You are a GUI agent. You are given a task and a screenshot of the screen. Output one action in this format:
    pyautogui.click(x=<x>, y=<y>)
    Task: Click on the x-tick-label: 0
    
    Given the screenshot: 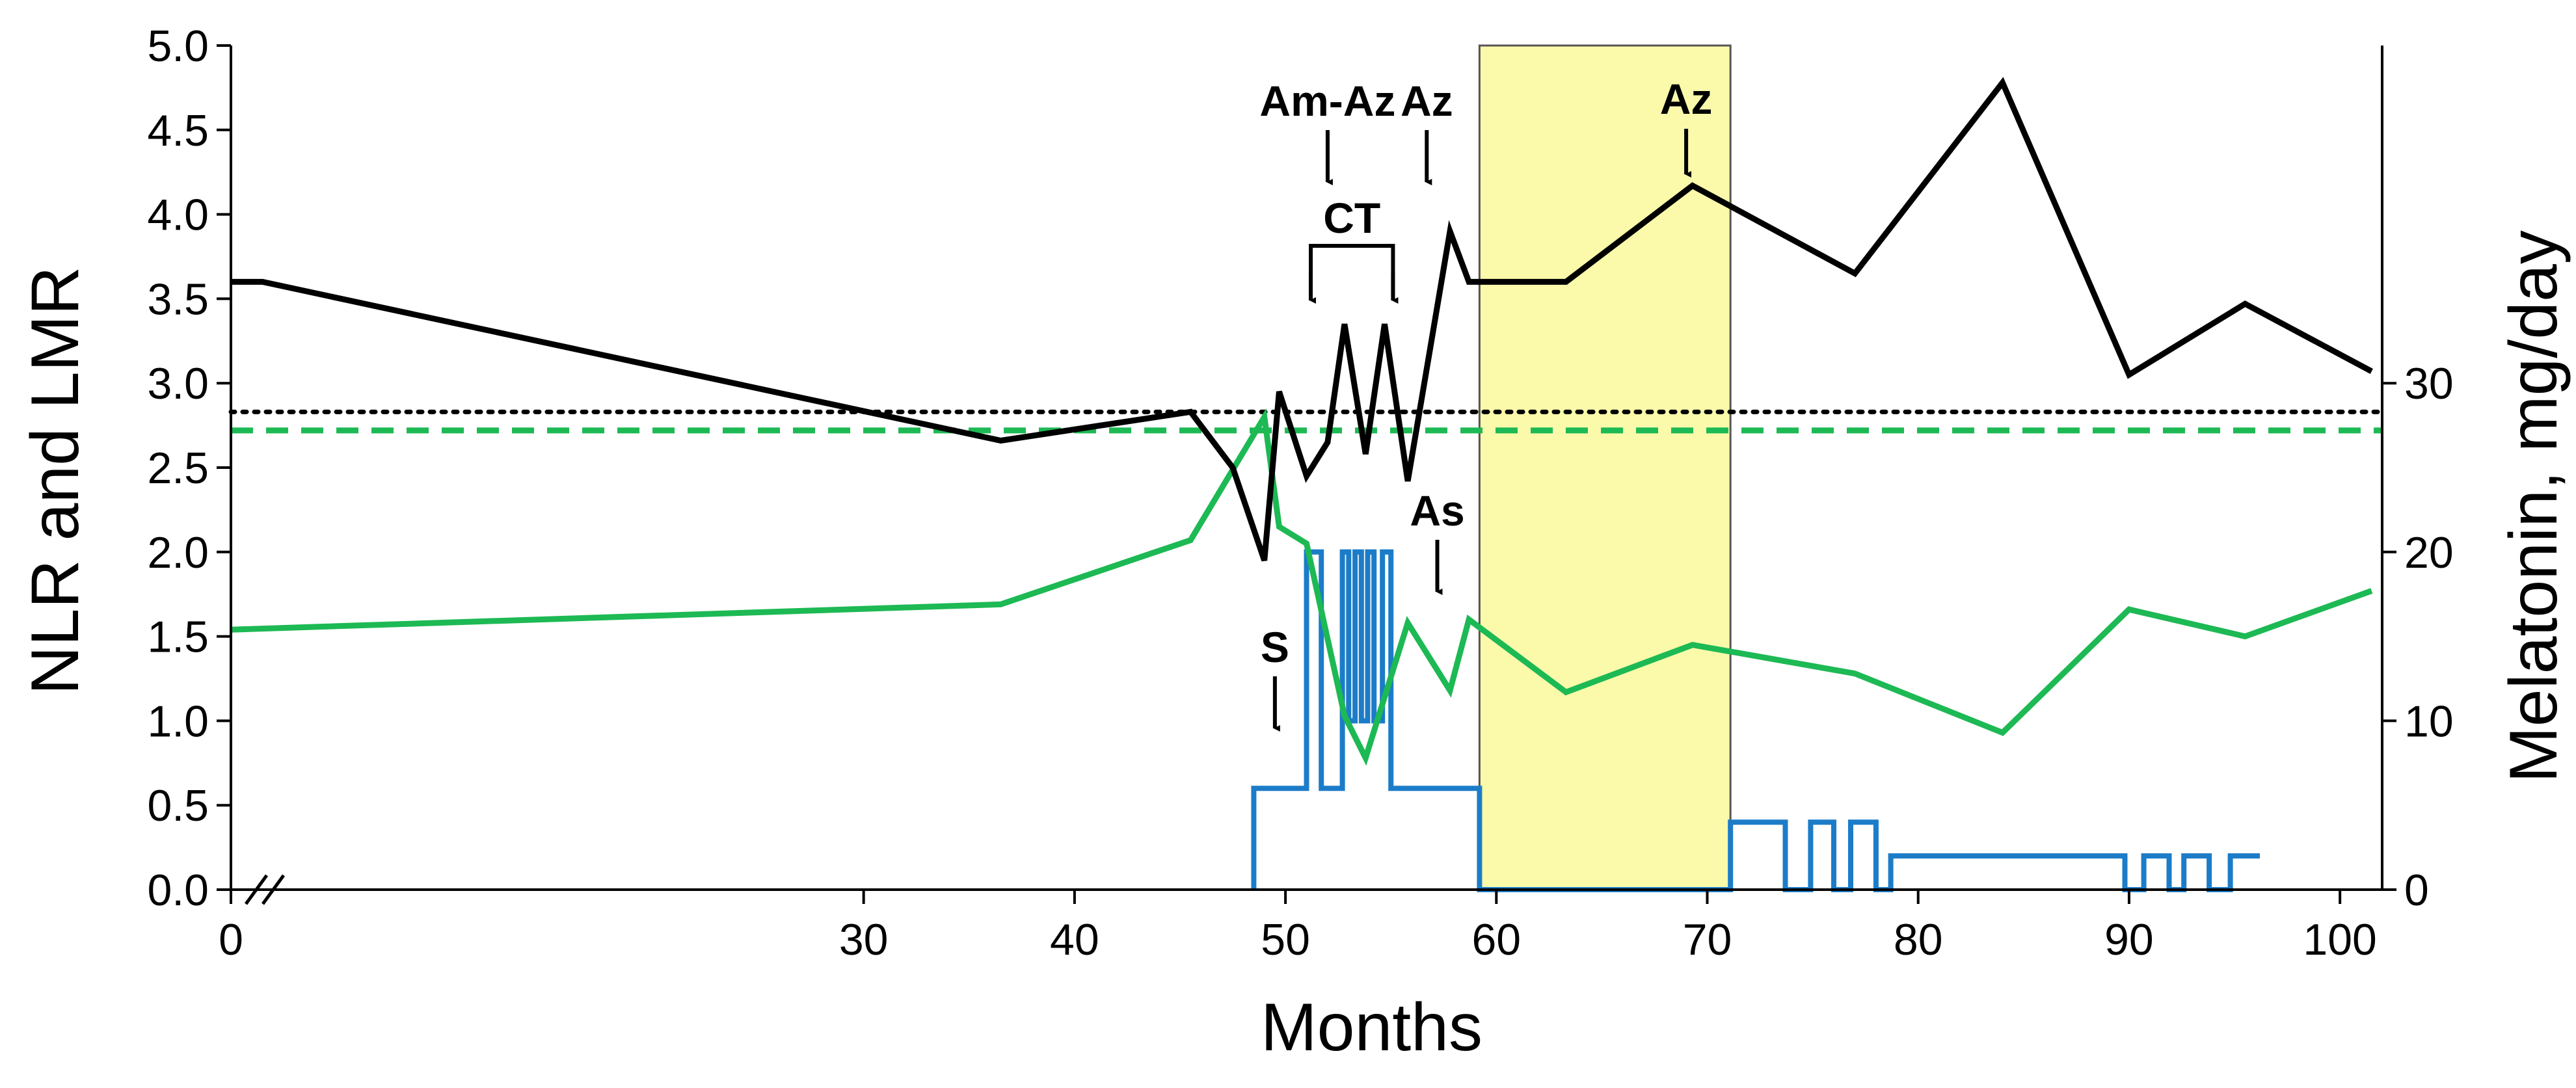 What is the action you would take?
    pyautogui.click(x=231, y=939)
    